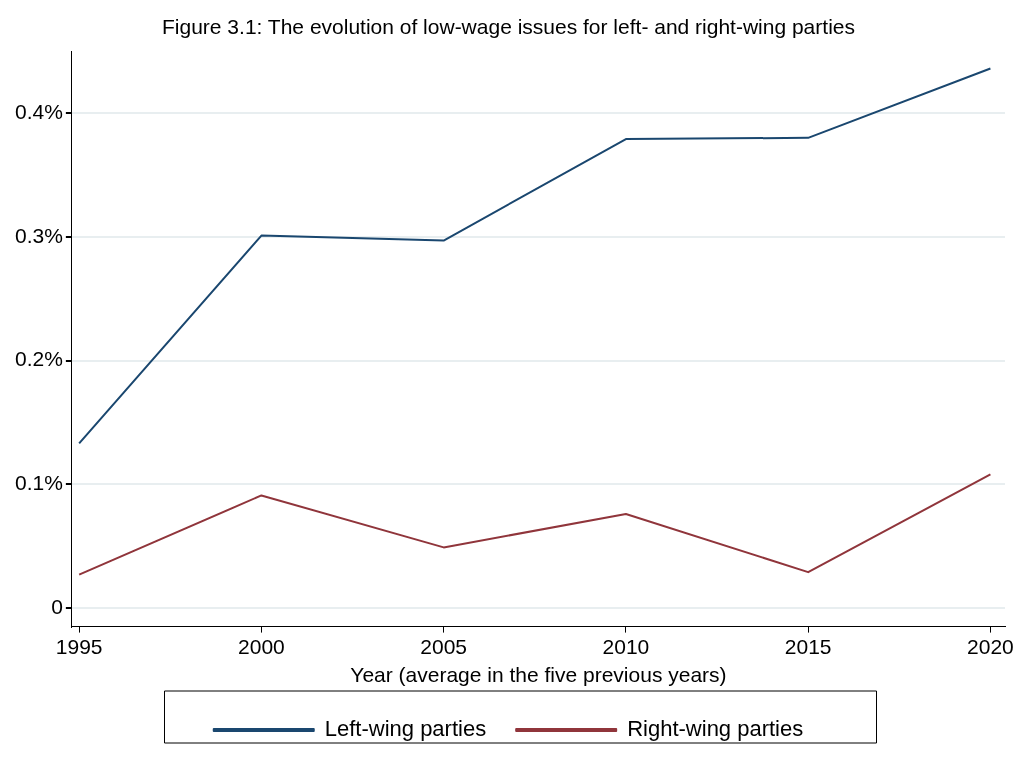 Image resolution: width=1025 pixels, height=769 pixels. Describe the element at coordinates (715, 729) in the screenshot. I see `legend-label: Right-wing parties` at that location.